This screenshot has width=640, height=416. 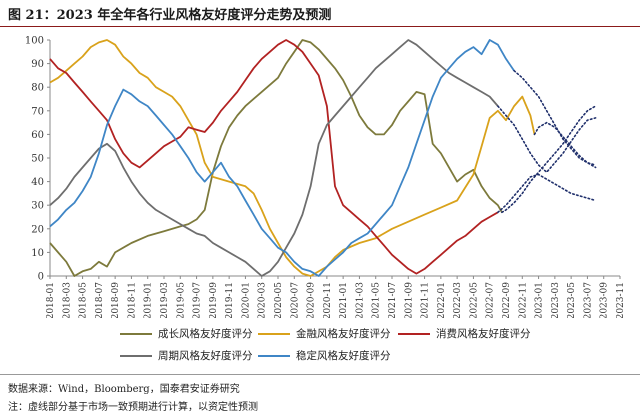 I want to click on legend-swatch-growth, so click(x=136, y=334).